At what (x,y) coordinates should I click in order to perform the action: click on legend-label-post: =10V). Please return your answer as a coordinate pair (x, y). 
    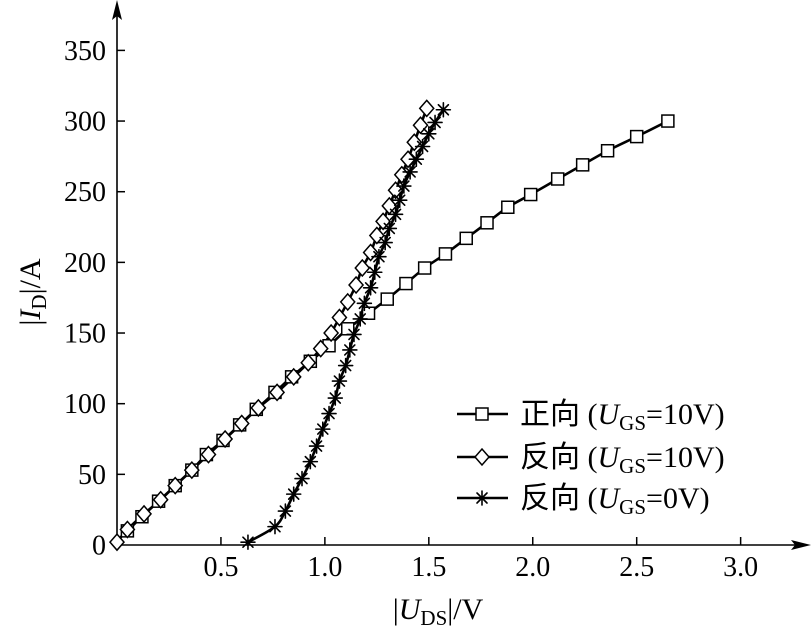
    Looking at the image, I should click on (685, 457).